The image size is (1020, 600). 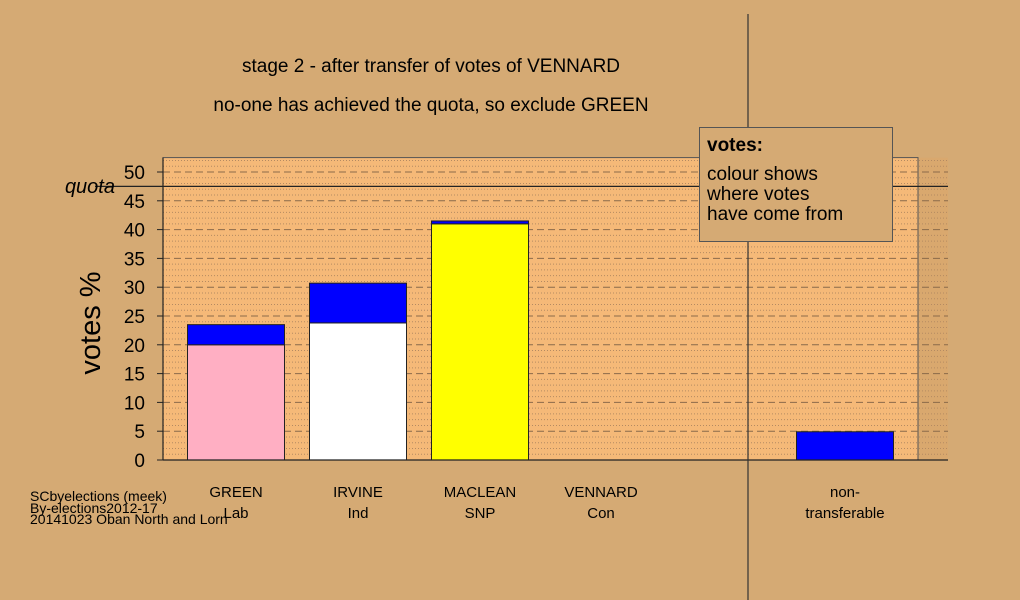 What do you see at coordinates (844, 513) in the screenshot?
I see `x-label-party: transferable` at bounding box center [844, 513].